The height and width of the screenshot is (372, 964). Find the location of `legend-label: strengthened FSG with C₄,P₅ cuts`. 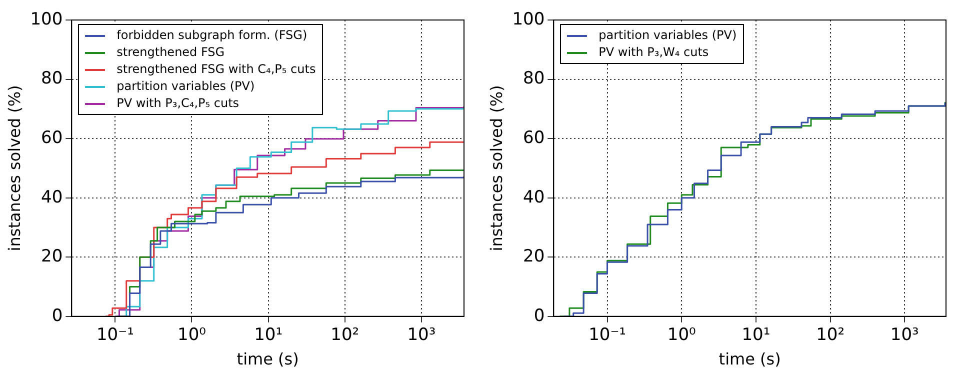

legend-label: strengthened FSG with C₄,P₅ cuts is located at coordinates (216, 69).